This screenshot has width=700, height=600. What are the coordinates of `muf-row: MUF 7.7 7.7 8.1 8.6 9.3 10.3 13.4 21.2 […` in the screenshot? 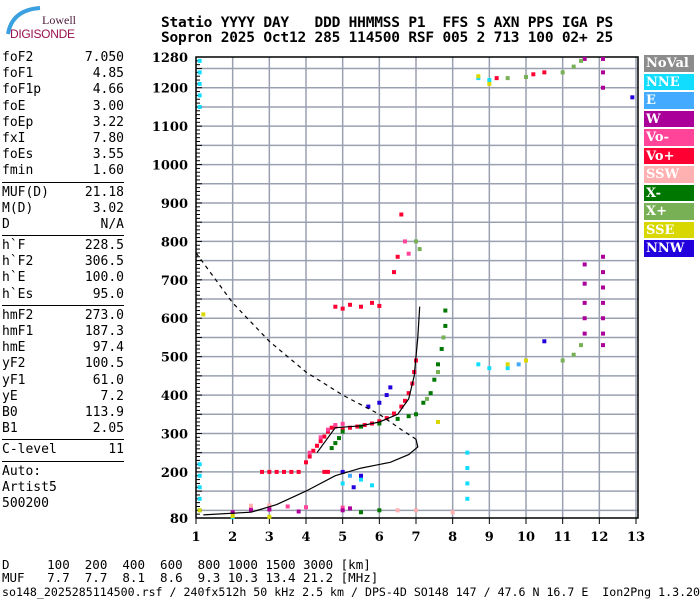 It's located at (190, 577).